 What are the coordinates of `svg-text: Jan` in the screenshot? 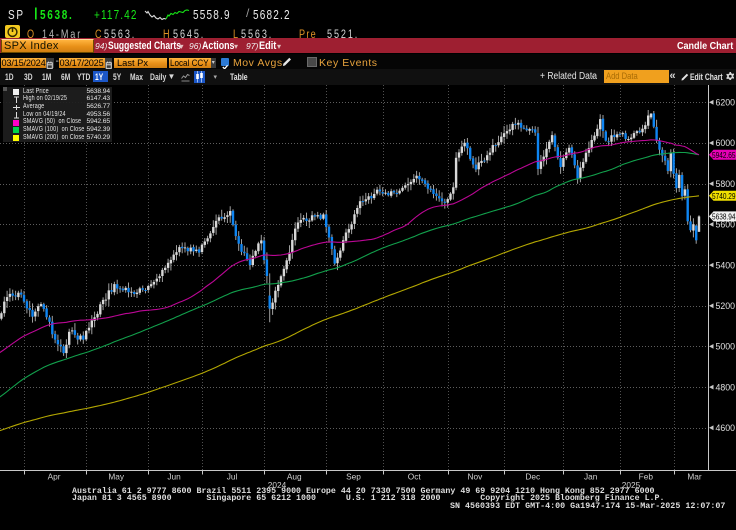 It's located at (591, 477).